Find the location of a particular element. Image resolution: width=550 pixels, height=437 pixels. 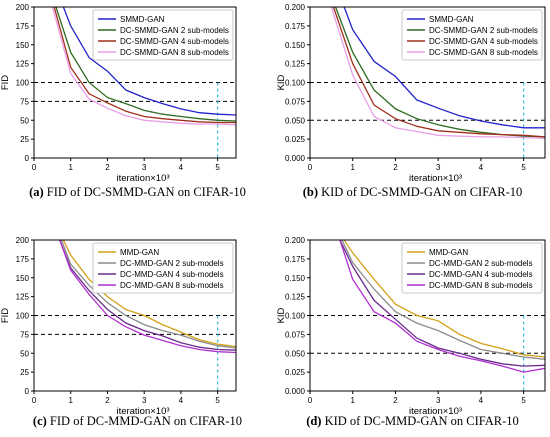

legend-entry: DC-MMD-GAN 4 sub-models is located at coordinates (172, 274).